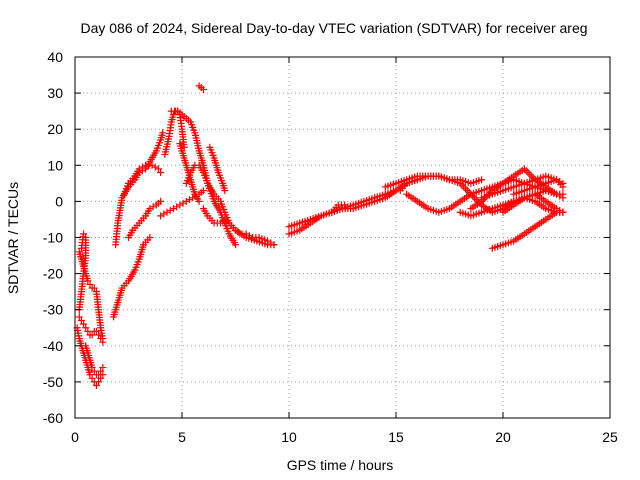 Image resolution: width=640 pixels, height=480 pixels. What do you see at coordinates (82, 272) in the screenshot?
I see `series-e` at bounding box center [82, 272].